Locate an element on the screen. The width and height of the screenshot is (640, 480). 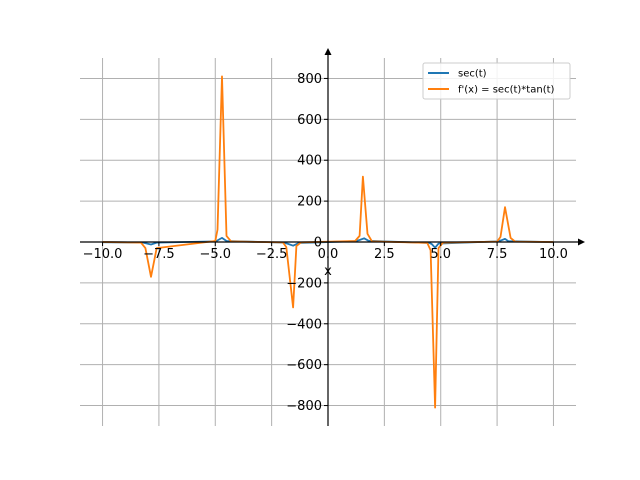
x-axis-label: x is located at coordinates (328, 271).